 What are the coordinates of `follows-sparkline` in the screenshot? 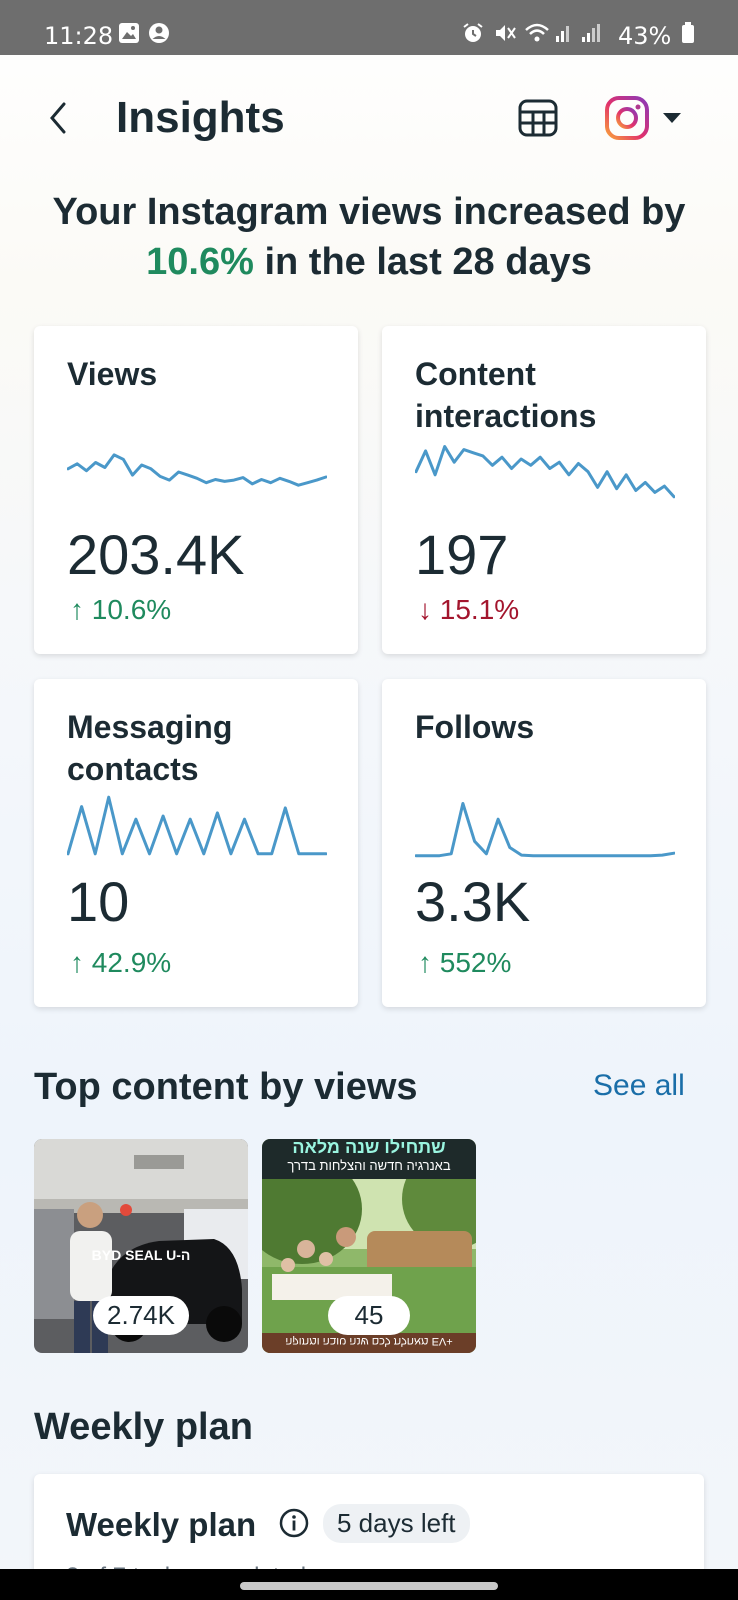 It's located at (545, 830).